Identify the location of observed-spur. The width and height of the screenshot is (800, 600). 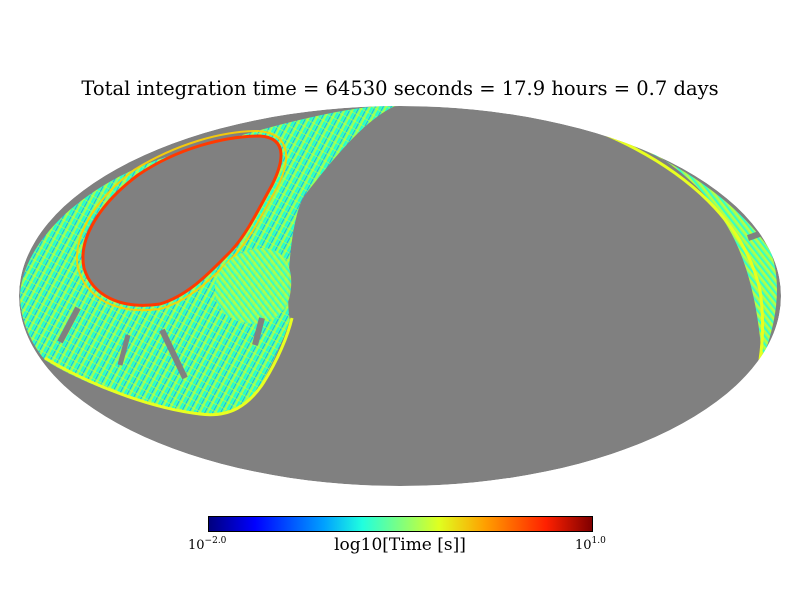
(253, 286).